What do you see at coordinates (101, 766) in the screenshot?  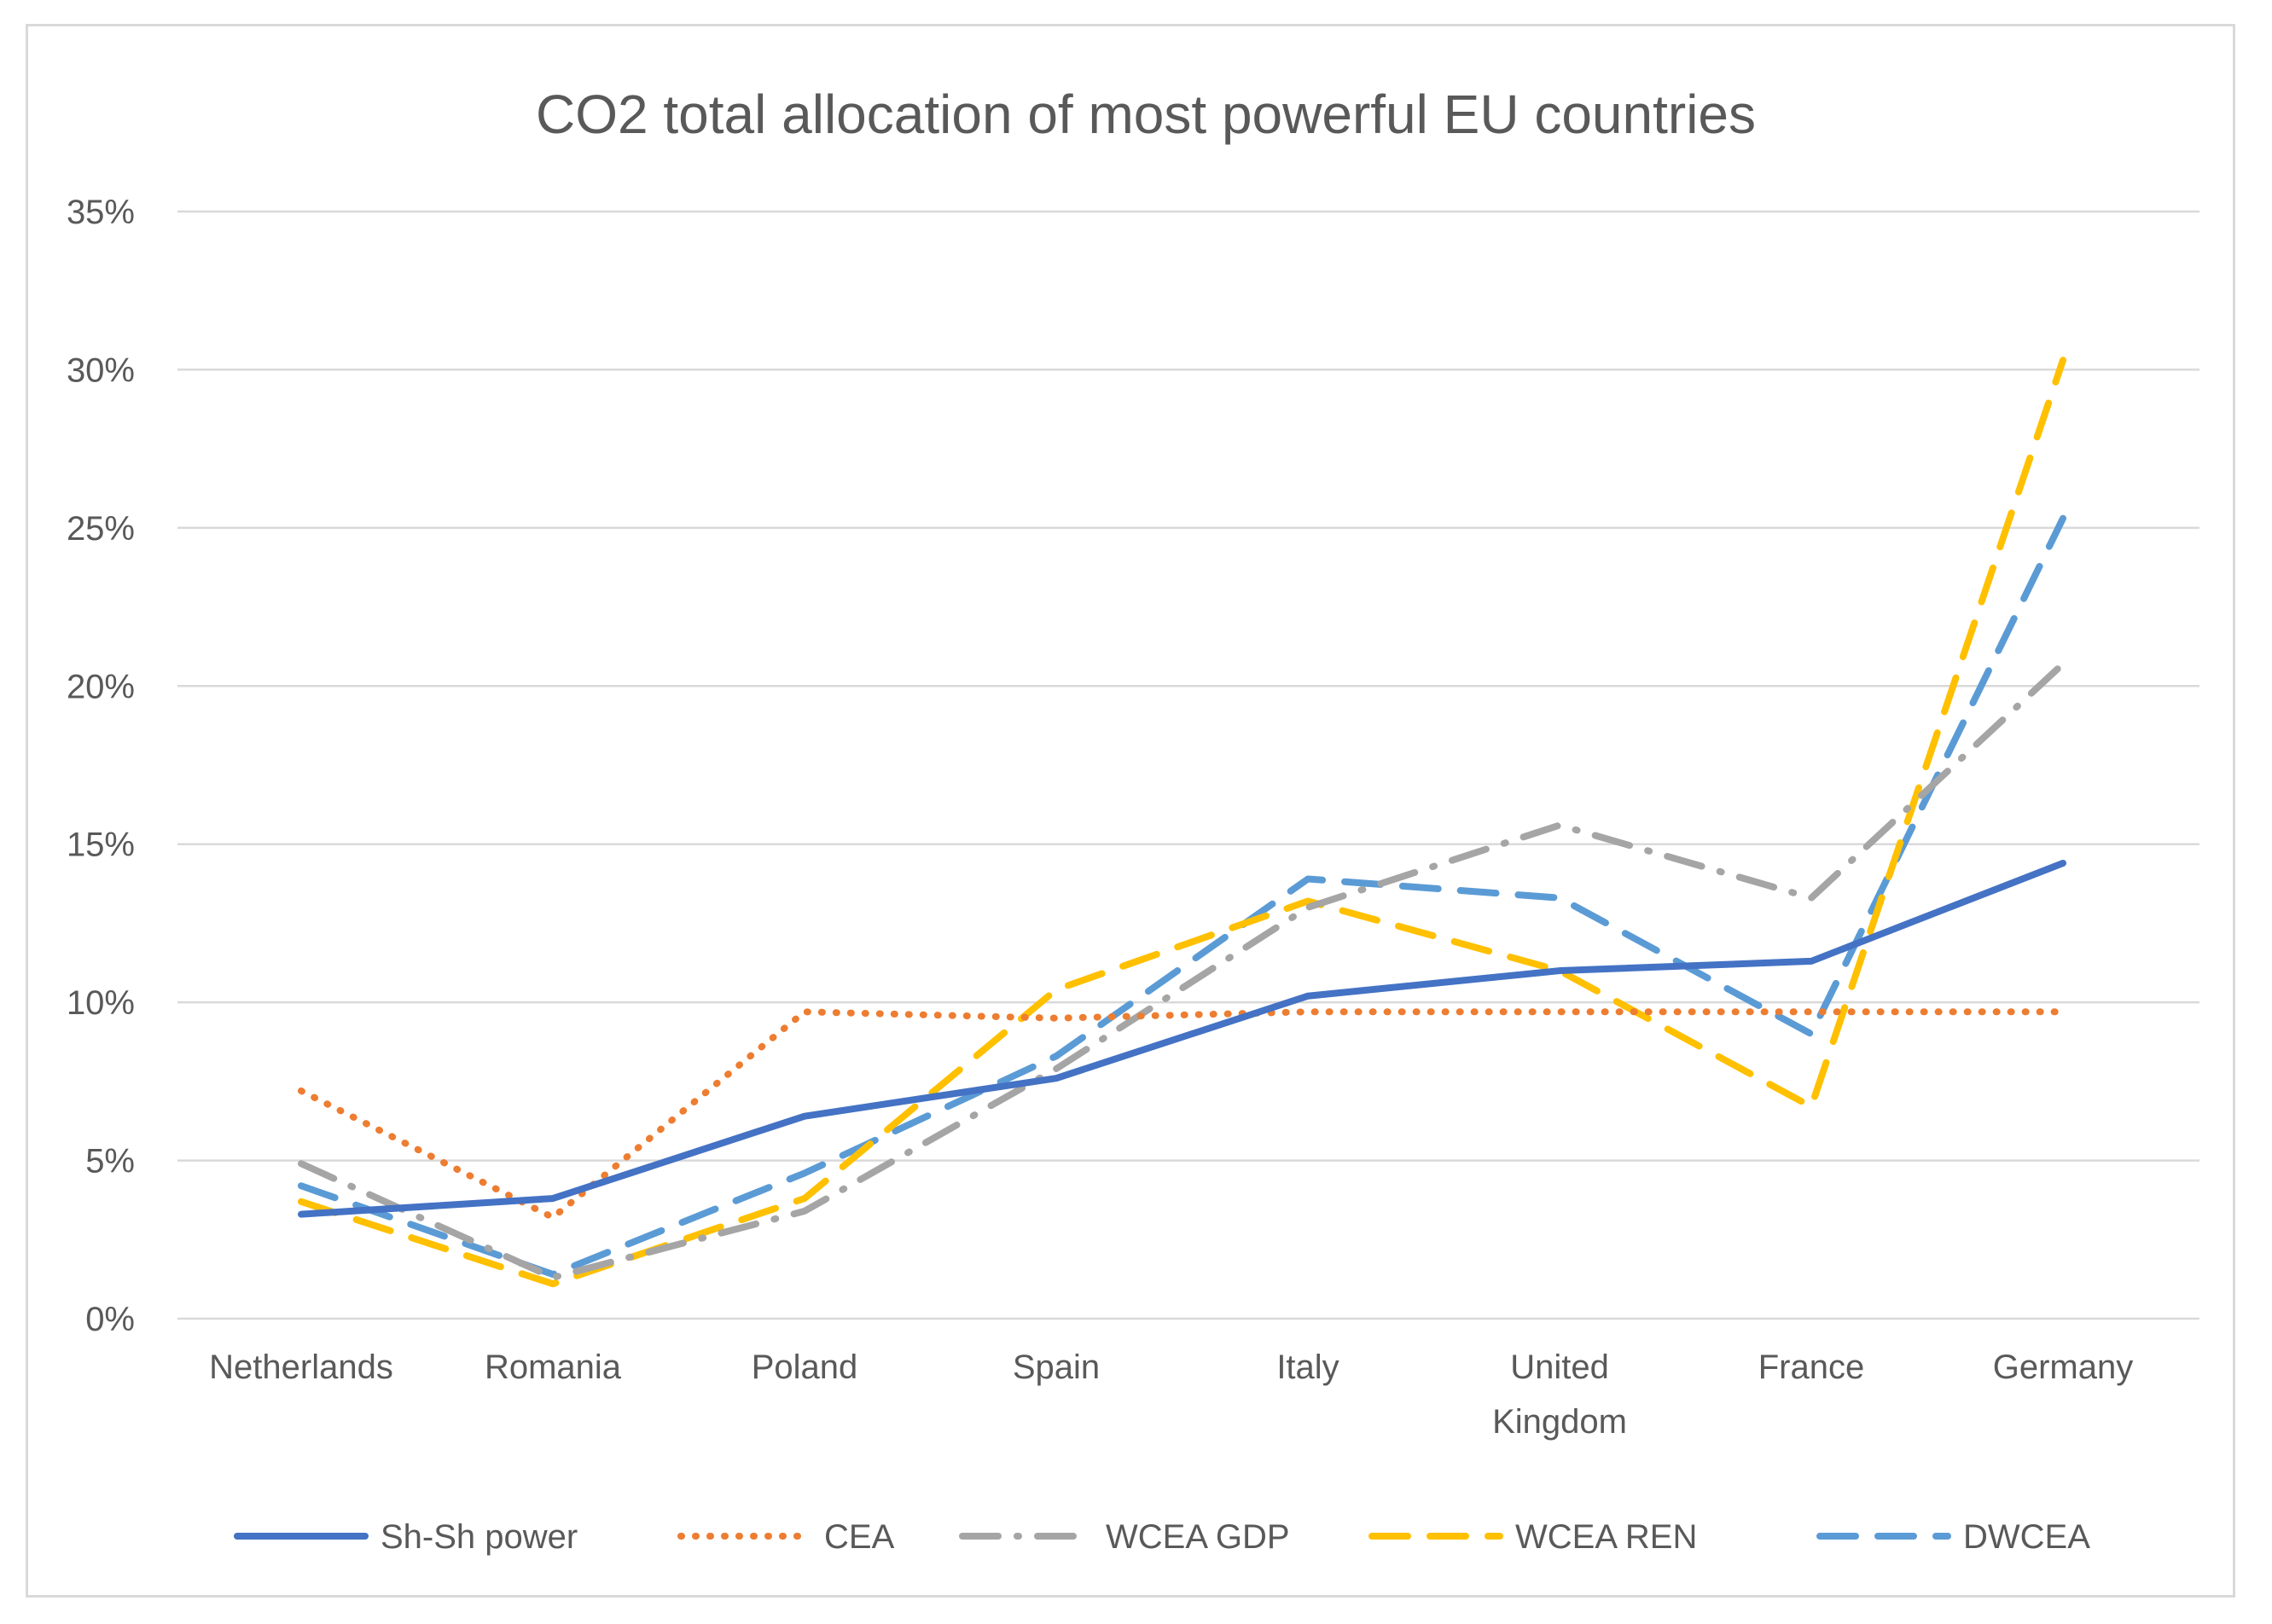 I see `y-axis-ticks: 0% 5% 10% 15% 20% 25% 30% 35%` at bounding box center [101, 766].